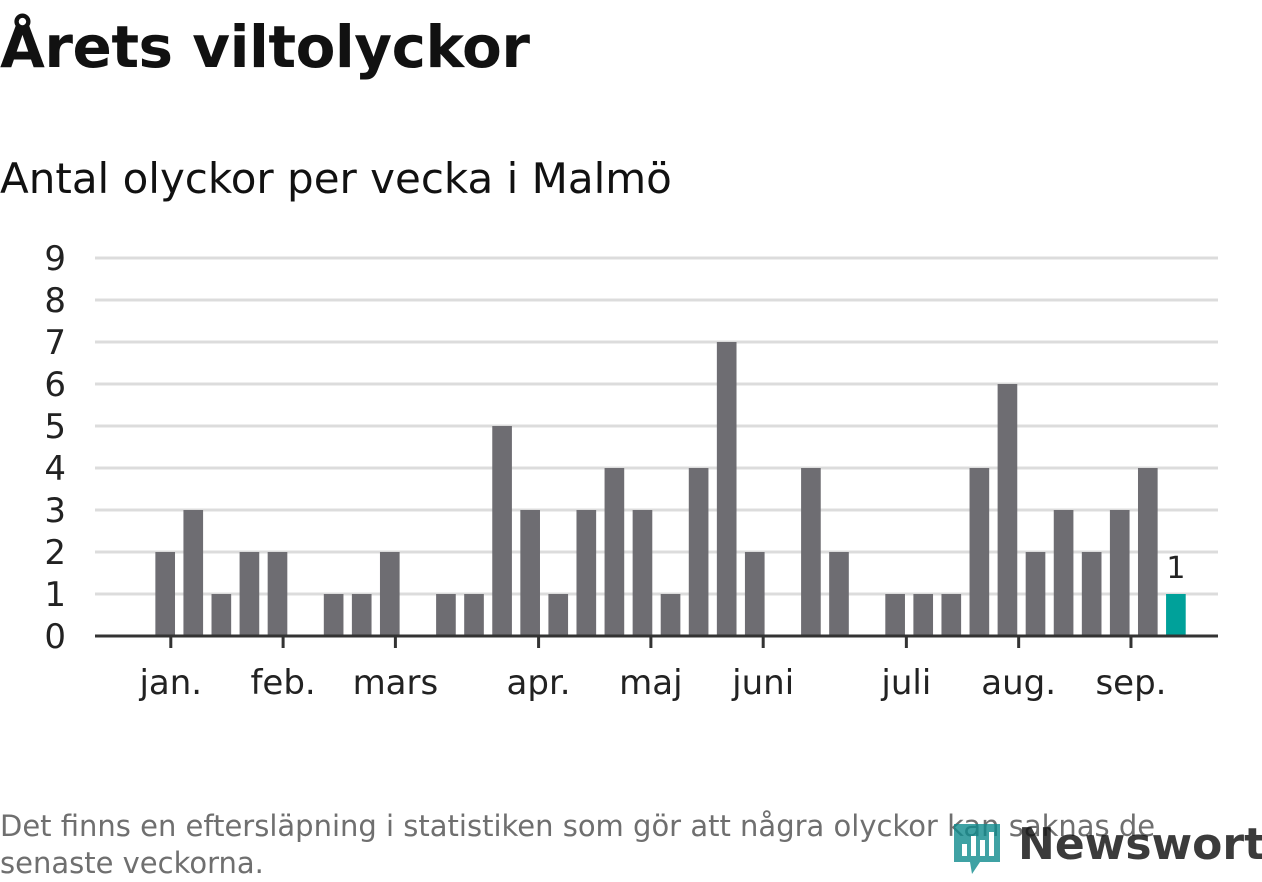 Image resolution: width=1262 pixels, height=882 pixels. What do you see at coordinates (1140, 844) in the screenshot?
I see `logo-wordmark: Newsworthy` at bounding box center [1140, 844].